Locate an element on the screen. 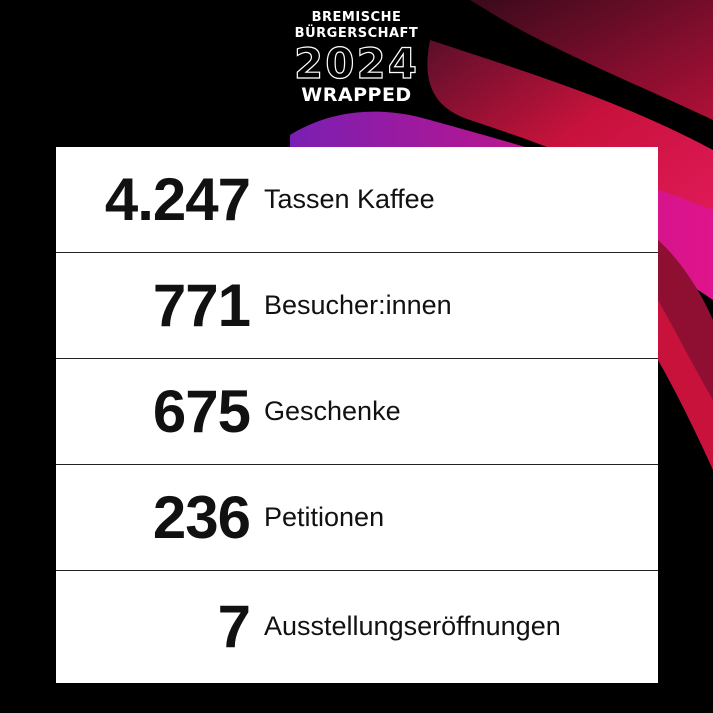 This screenshot has height=713, width=713. stat-row: 7 Ausstellungseröffnungen is located at coordinates (357, 626).